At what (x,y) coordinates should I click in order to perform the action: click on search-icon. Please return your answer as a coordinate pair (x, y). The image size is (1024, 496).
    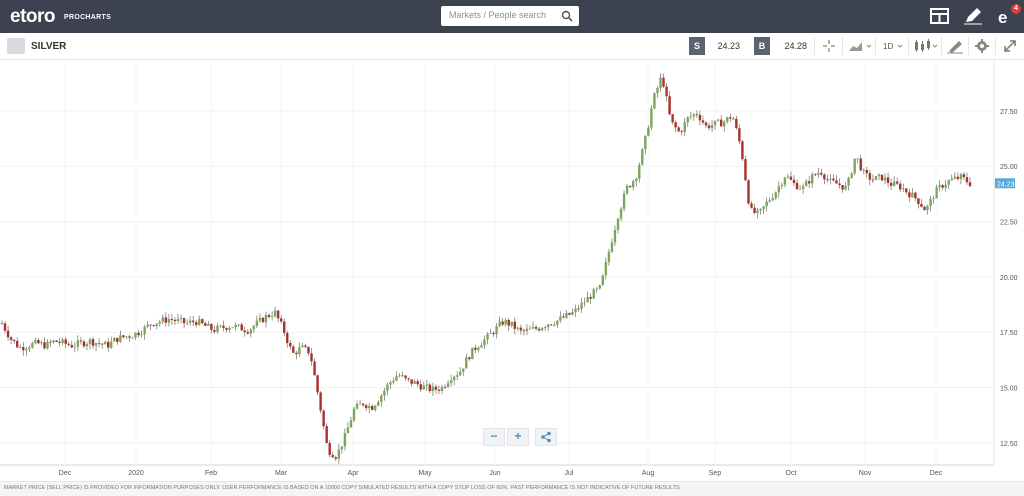
    Looking at the image, I should click on (567, 16).